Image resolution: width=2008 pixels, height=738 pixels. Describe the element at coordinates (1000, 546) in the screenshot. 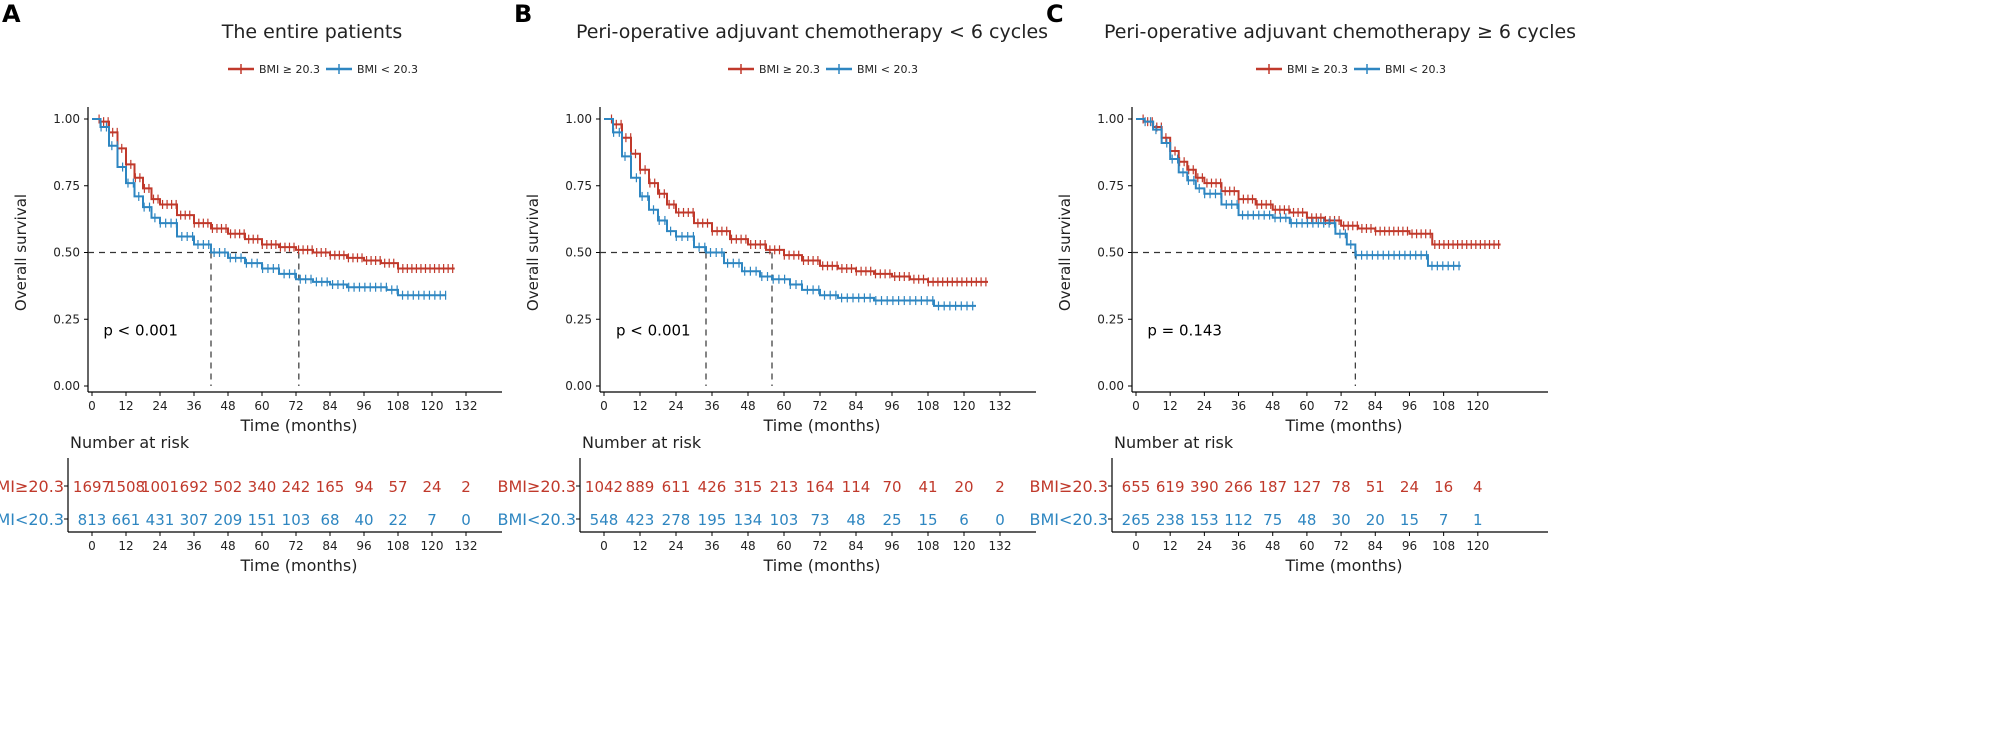

I see `risk-x-tick-label: 132` at that location.